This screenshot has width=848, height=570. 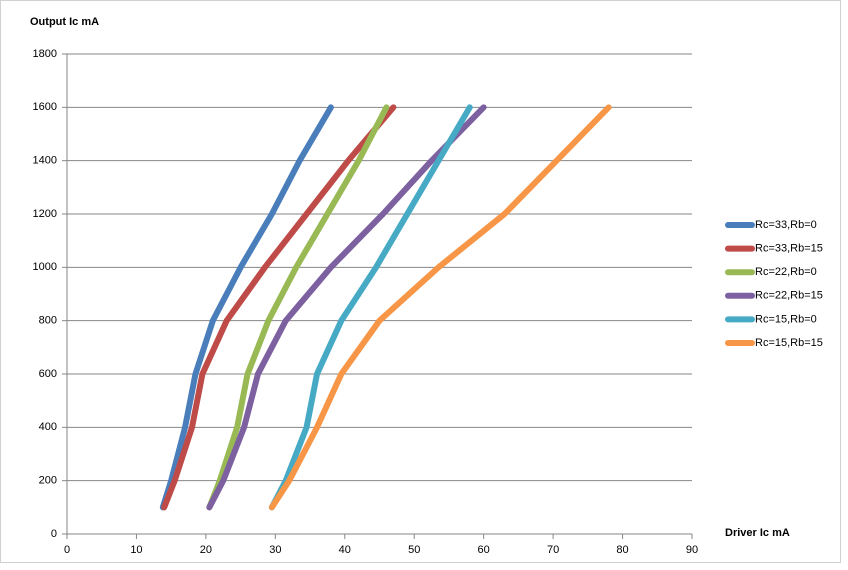 What do you see at coordinates (48, 427) in the screenshot?
I see `y-tick-label: 400` at bounding box center [48, 427].